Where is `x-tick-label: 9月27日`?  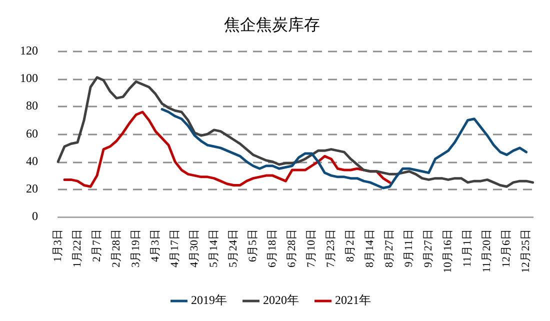
x-tick-label: 9月27日 is located at coordinates (428, 248).